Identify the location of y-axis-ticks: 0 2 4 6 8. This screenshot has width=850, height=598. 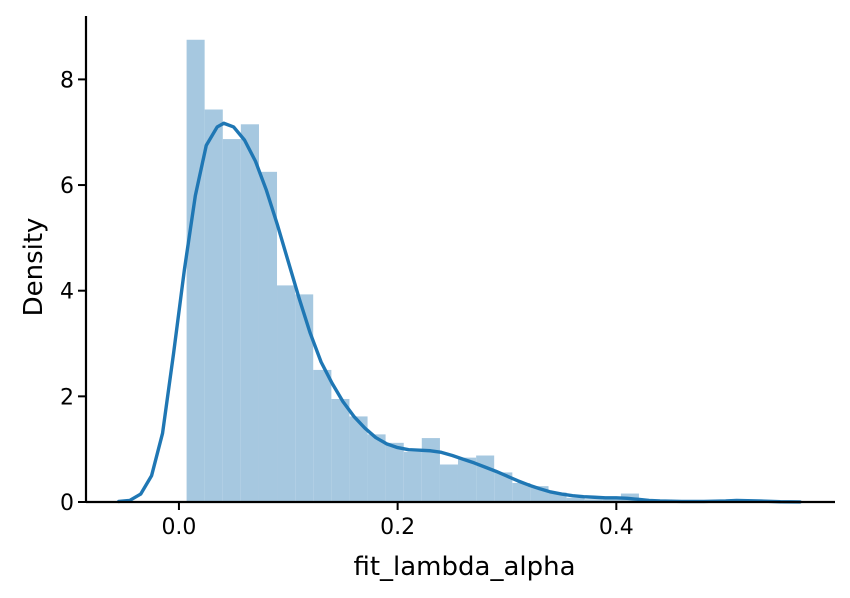
(73, 292).